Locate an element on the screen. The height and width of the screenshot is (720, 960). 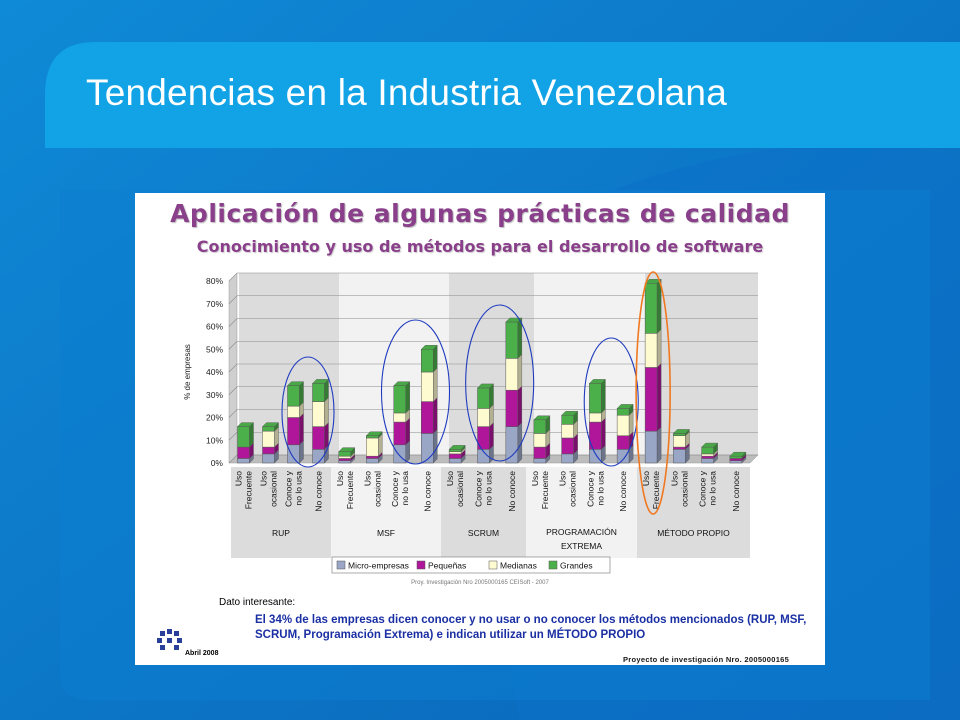
y-tick-label: 70% is located at coordinates (214, 304).